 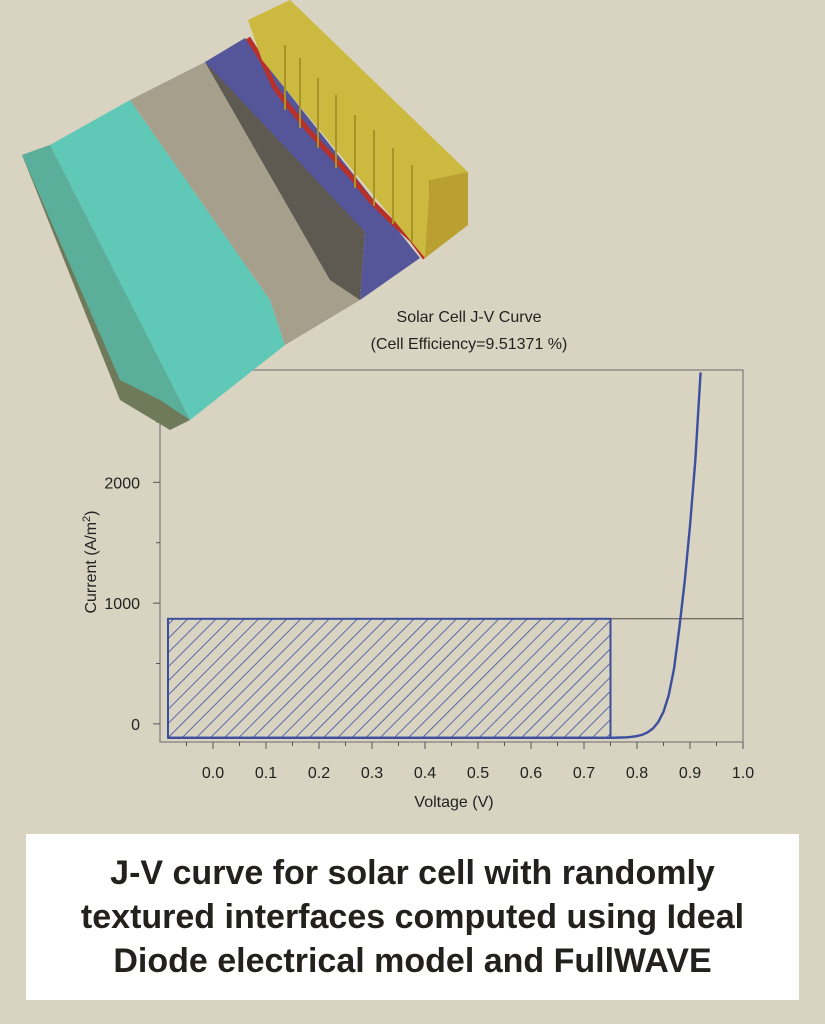 I want to click on y-axis-label-main: Current (A/m, so click(x=91, y=568).